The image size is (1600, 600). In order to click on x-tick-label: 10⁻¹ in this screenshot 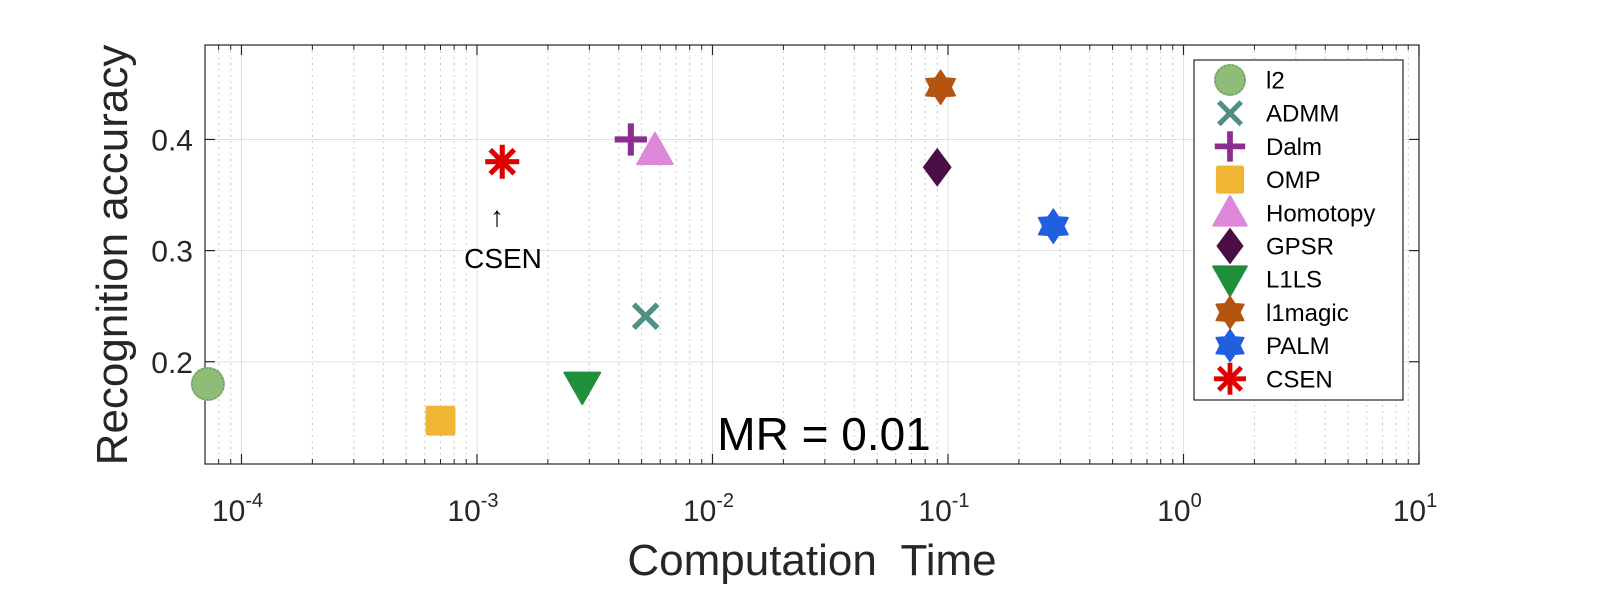, I will do `click(943, 509)`.